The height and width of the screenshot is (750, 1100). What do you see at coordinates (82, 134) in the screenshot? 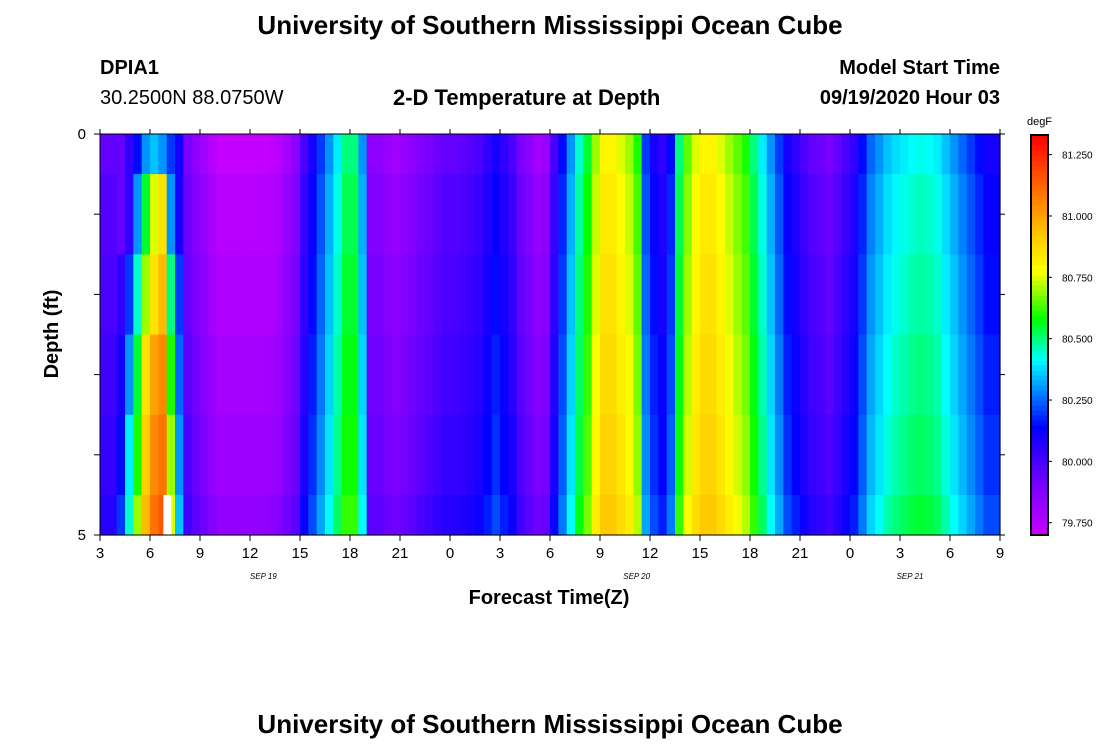
I see `y-tick-label: 0` at bounding box center [82, 134].